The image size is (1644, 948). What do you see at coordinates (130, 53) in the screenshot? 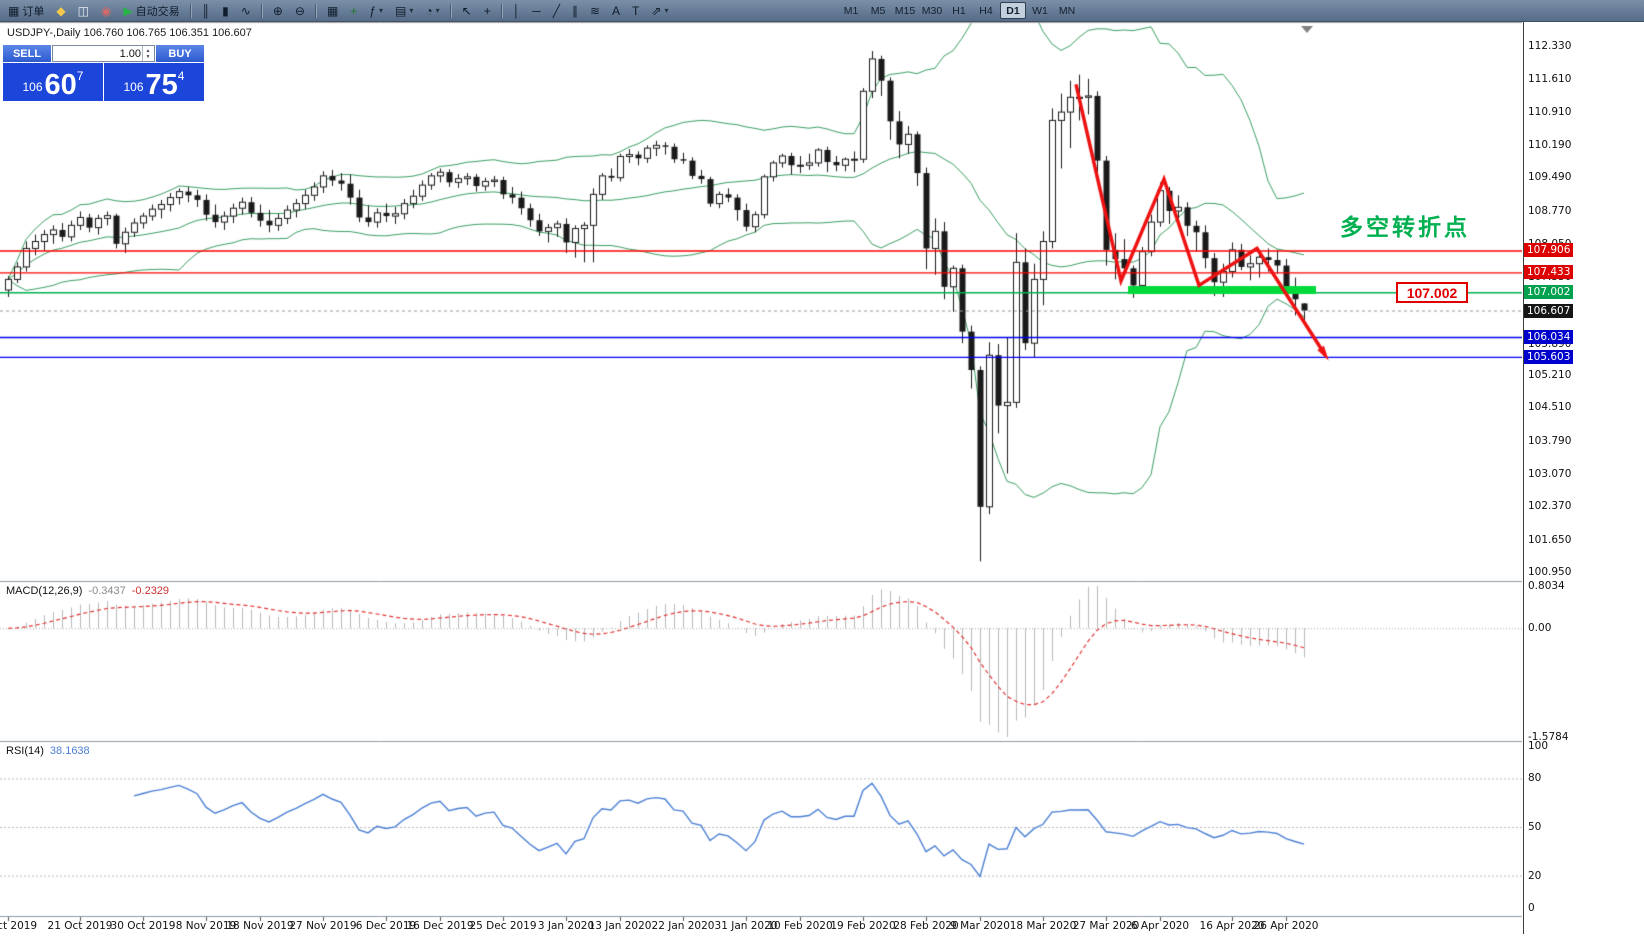
I see `volume-value: 1.00` at bounding box center [130, 53].